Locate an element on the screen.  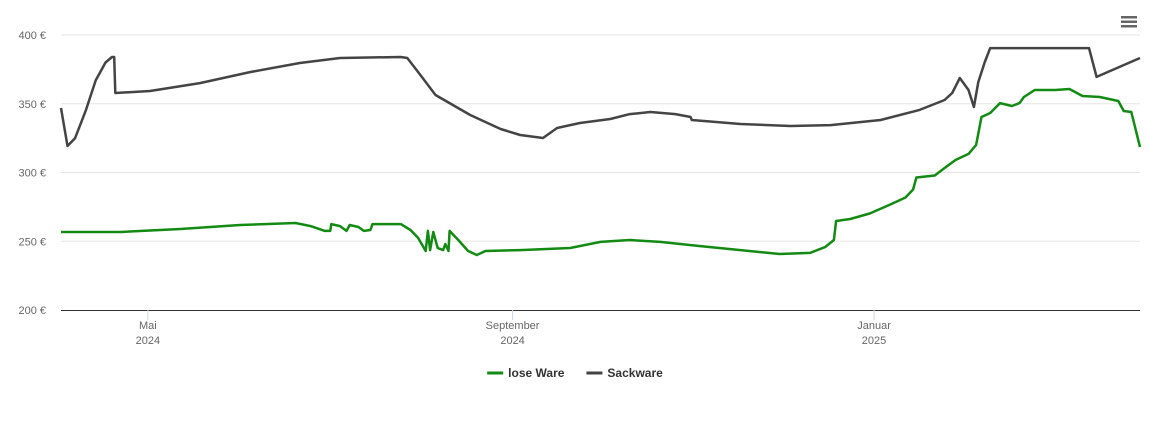
legend-item: Sackware is located at coordinates (624, 373).